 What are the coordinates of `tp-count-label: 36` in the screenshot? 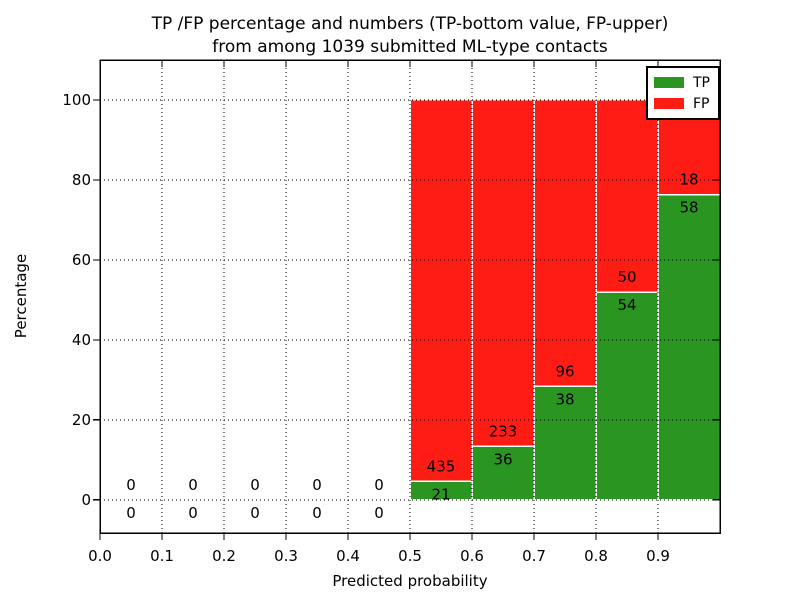 It's located at (502, 459).